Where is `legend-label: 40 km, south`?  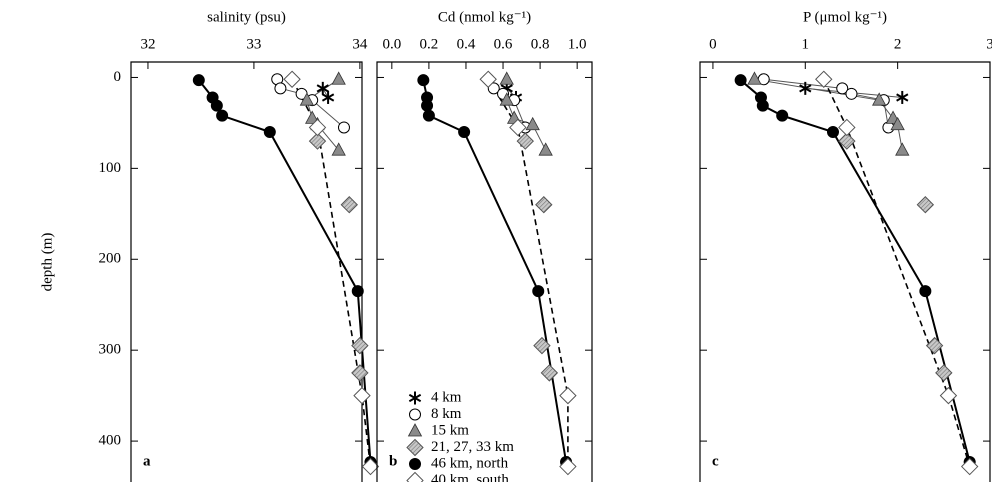
legend-label: 40 km, south is located at coordinates (470, 477).